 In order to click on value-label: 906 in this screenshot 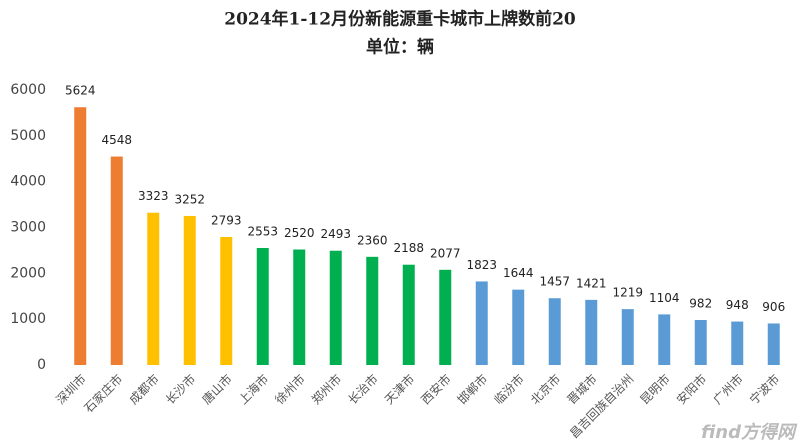, I will do `click(773, 307)`.